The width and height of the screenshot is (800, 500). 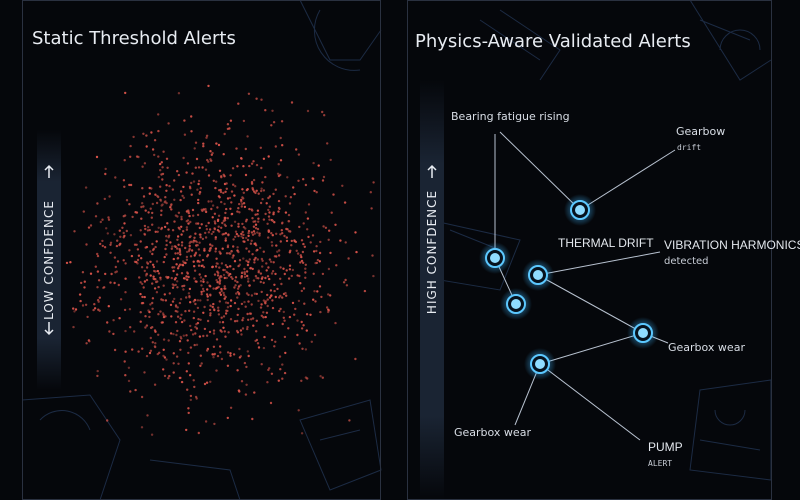 I want to click on node-label: Bearing fatigue rising, so click(x=510, y=116).